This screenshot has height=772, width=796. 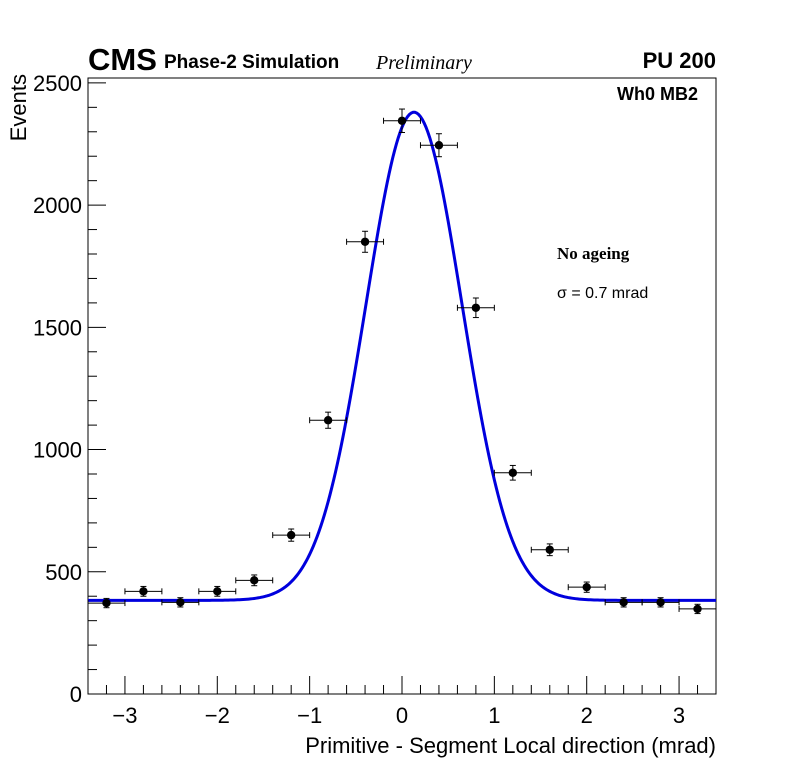 What do you see at coordinates (679, 715) in the screenshot?
I see `x-tick-label: 3` at bounding box center [679, 715].